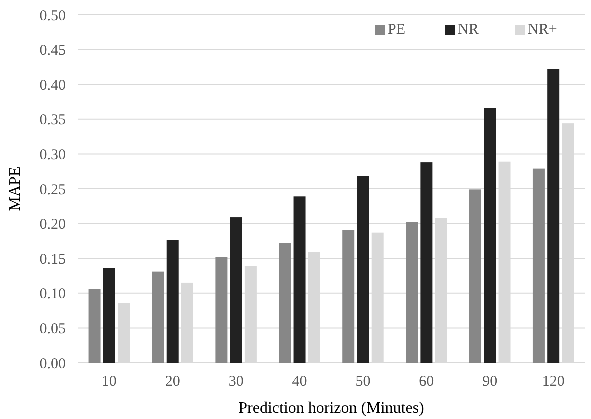 The width and height of the screenshot is (591, 419). I want to click on y-tick-label: 0.35, so click(53, 120).